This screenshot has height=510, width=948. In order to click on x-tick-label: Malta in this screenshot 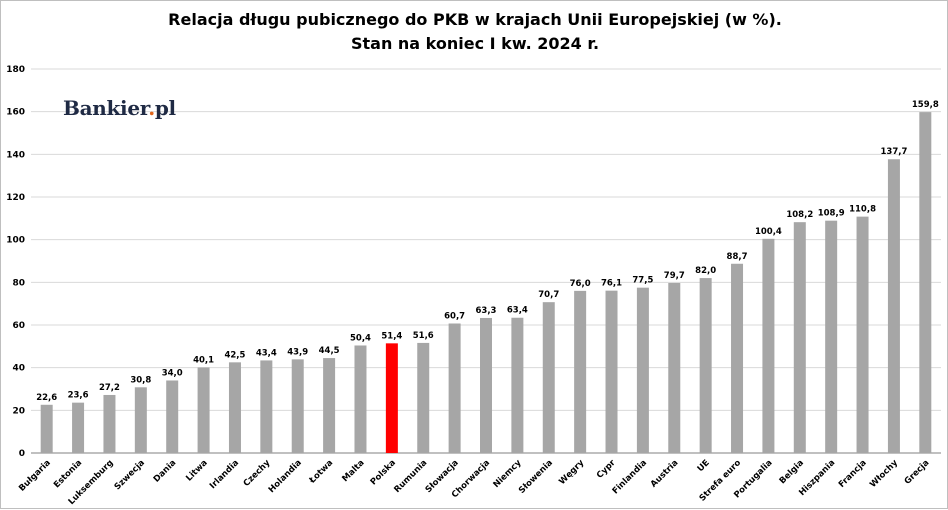, I will do `click(353, 471)`.